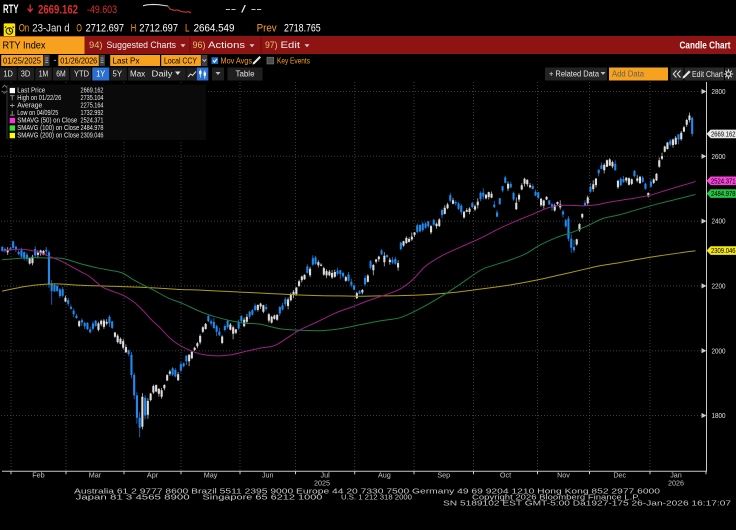 The height and width of the screenshot is (530, 736). I want to click on svg-text: U.S. 1 212 318 2000, so click(376, 496).